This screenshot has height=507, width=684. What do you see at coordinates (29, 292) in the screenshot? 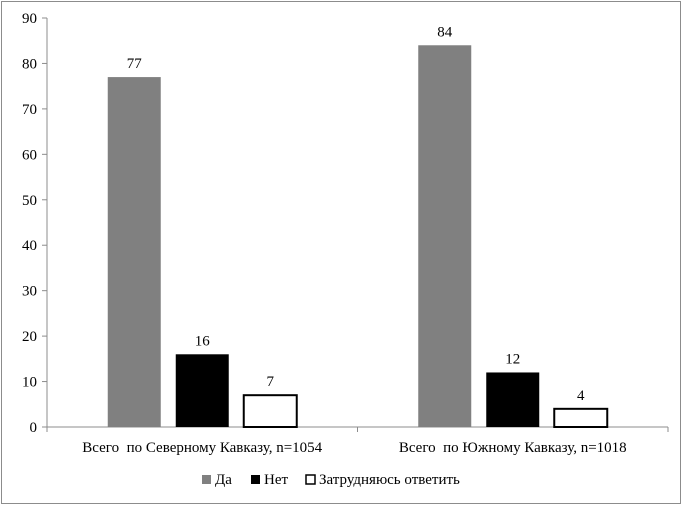
I see `y-tick-label: 30` at bounding box center [29, 292].